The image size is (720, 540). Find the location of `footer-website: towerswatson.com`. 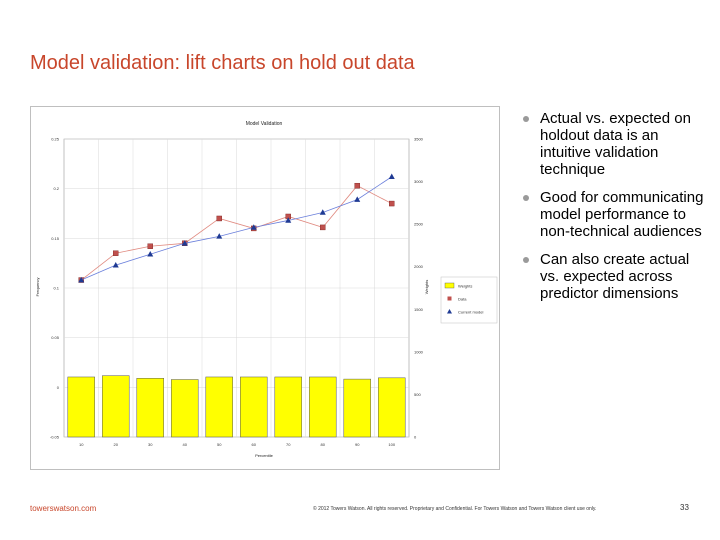

footer-website: towerswatson.com is located at coordinates (63, 508).